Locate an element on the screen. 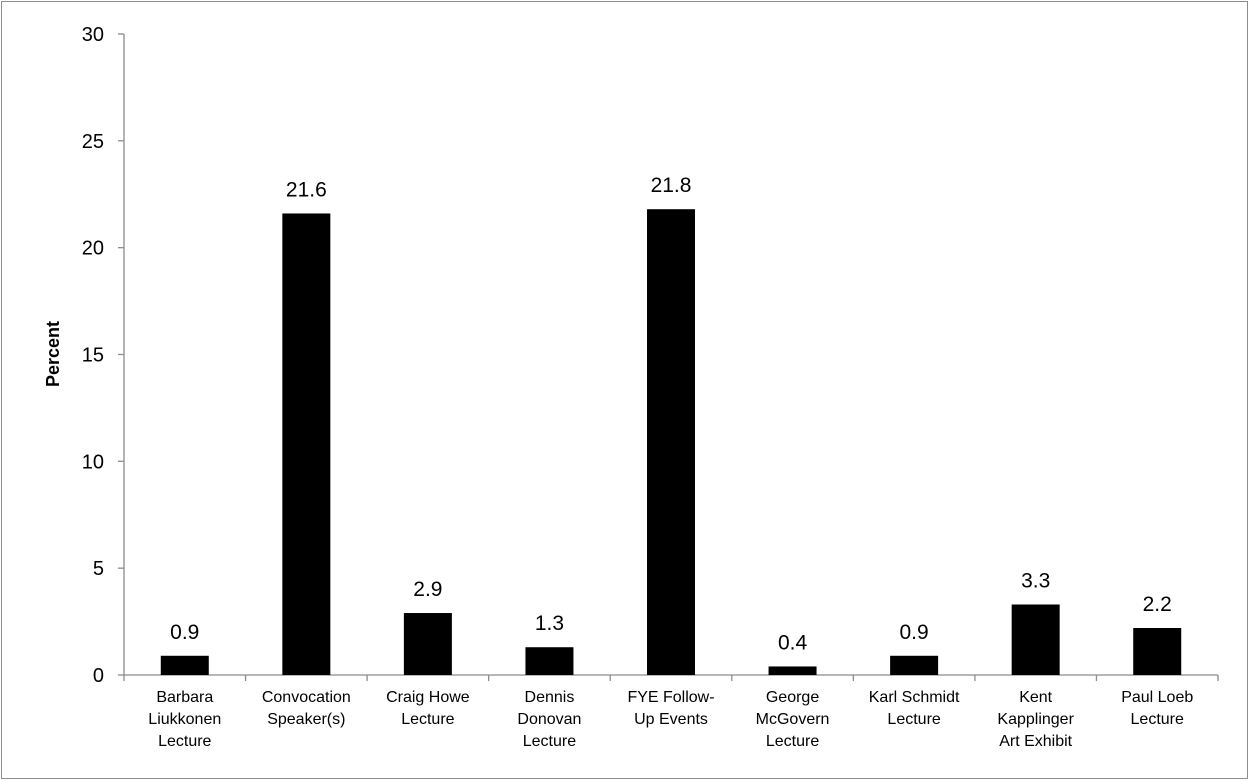  category-label-line: Art Exhibit is located at coordinates (1035, 741).